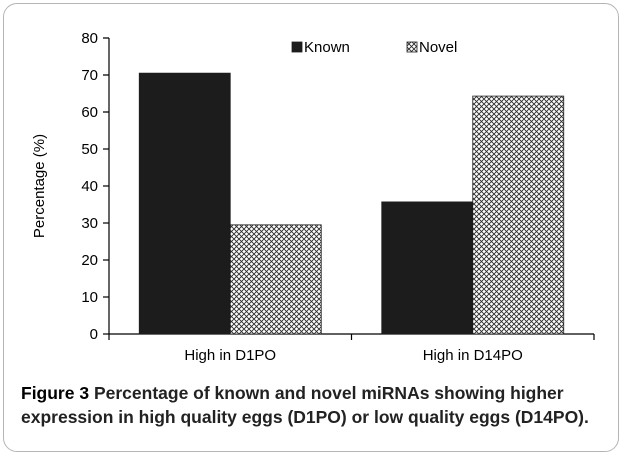 The width and height of the screenshot is (624, 457). What do you see at coordinates (89, 149) in the screenshot?
I see `y-tick-label: 50` at bounding box center [89, 149].